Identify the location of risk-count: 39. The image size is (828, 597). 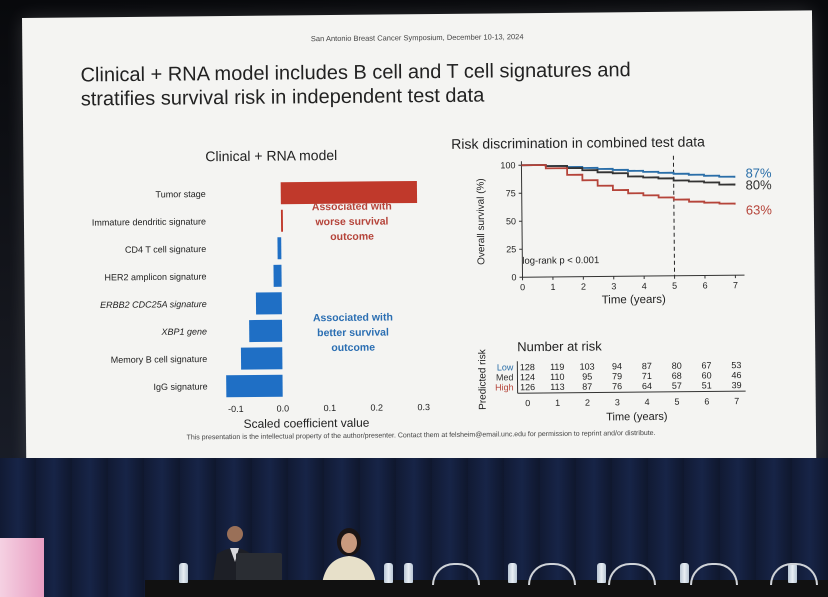
(737, 385).